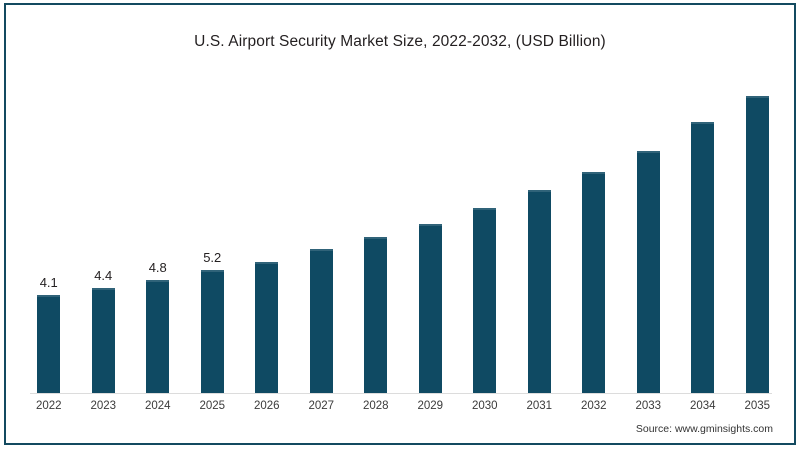 The image size is (800, 450). I want to click on x-axis-tick-label: 2034, so click(702, 406).